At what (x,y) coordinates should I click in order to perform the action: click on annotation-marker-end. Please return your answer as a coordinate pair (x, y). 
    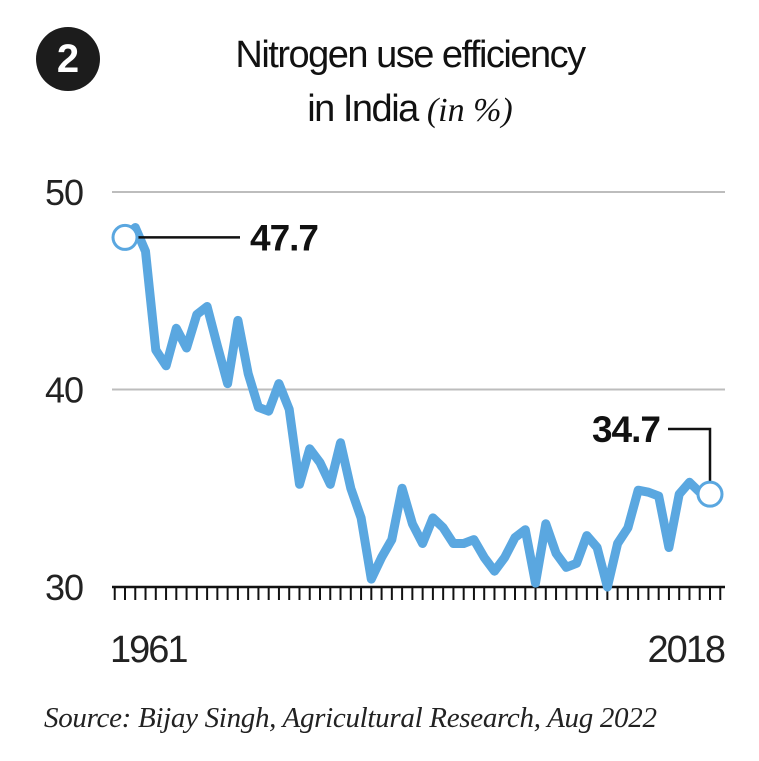
    Looking at the image, I should click on (710, 494).